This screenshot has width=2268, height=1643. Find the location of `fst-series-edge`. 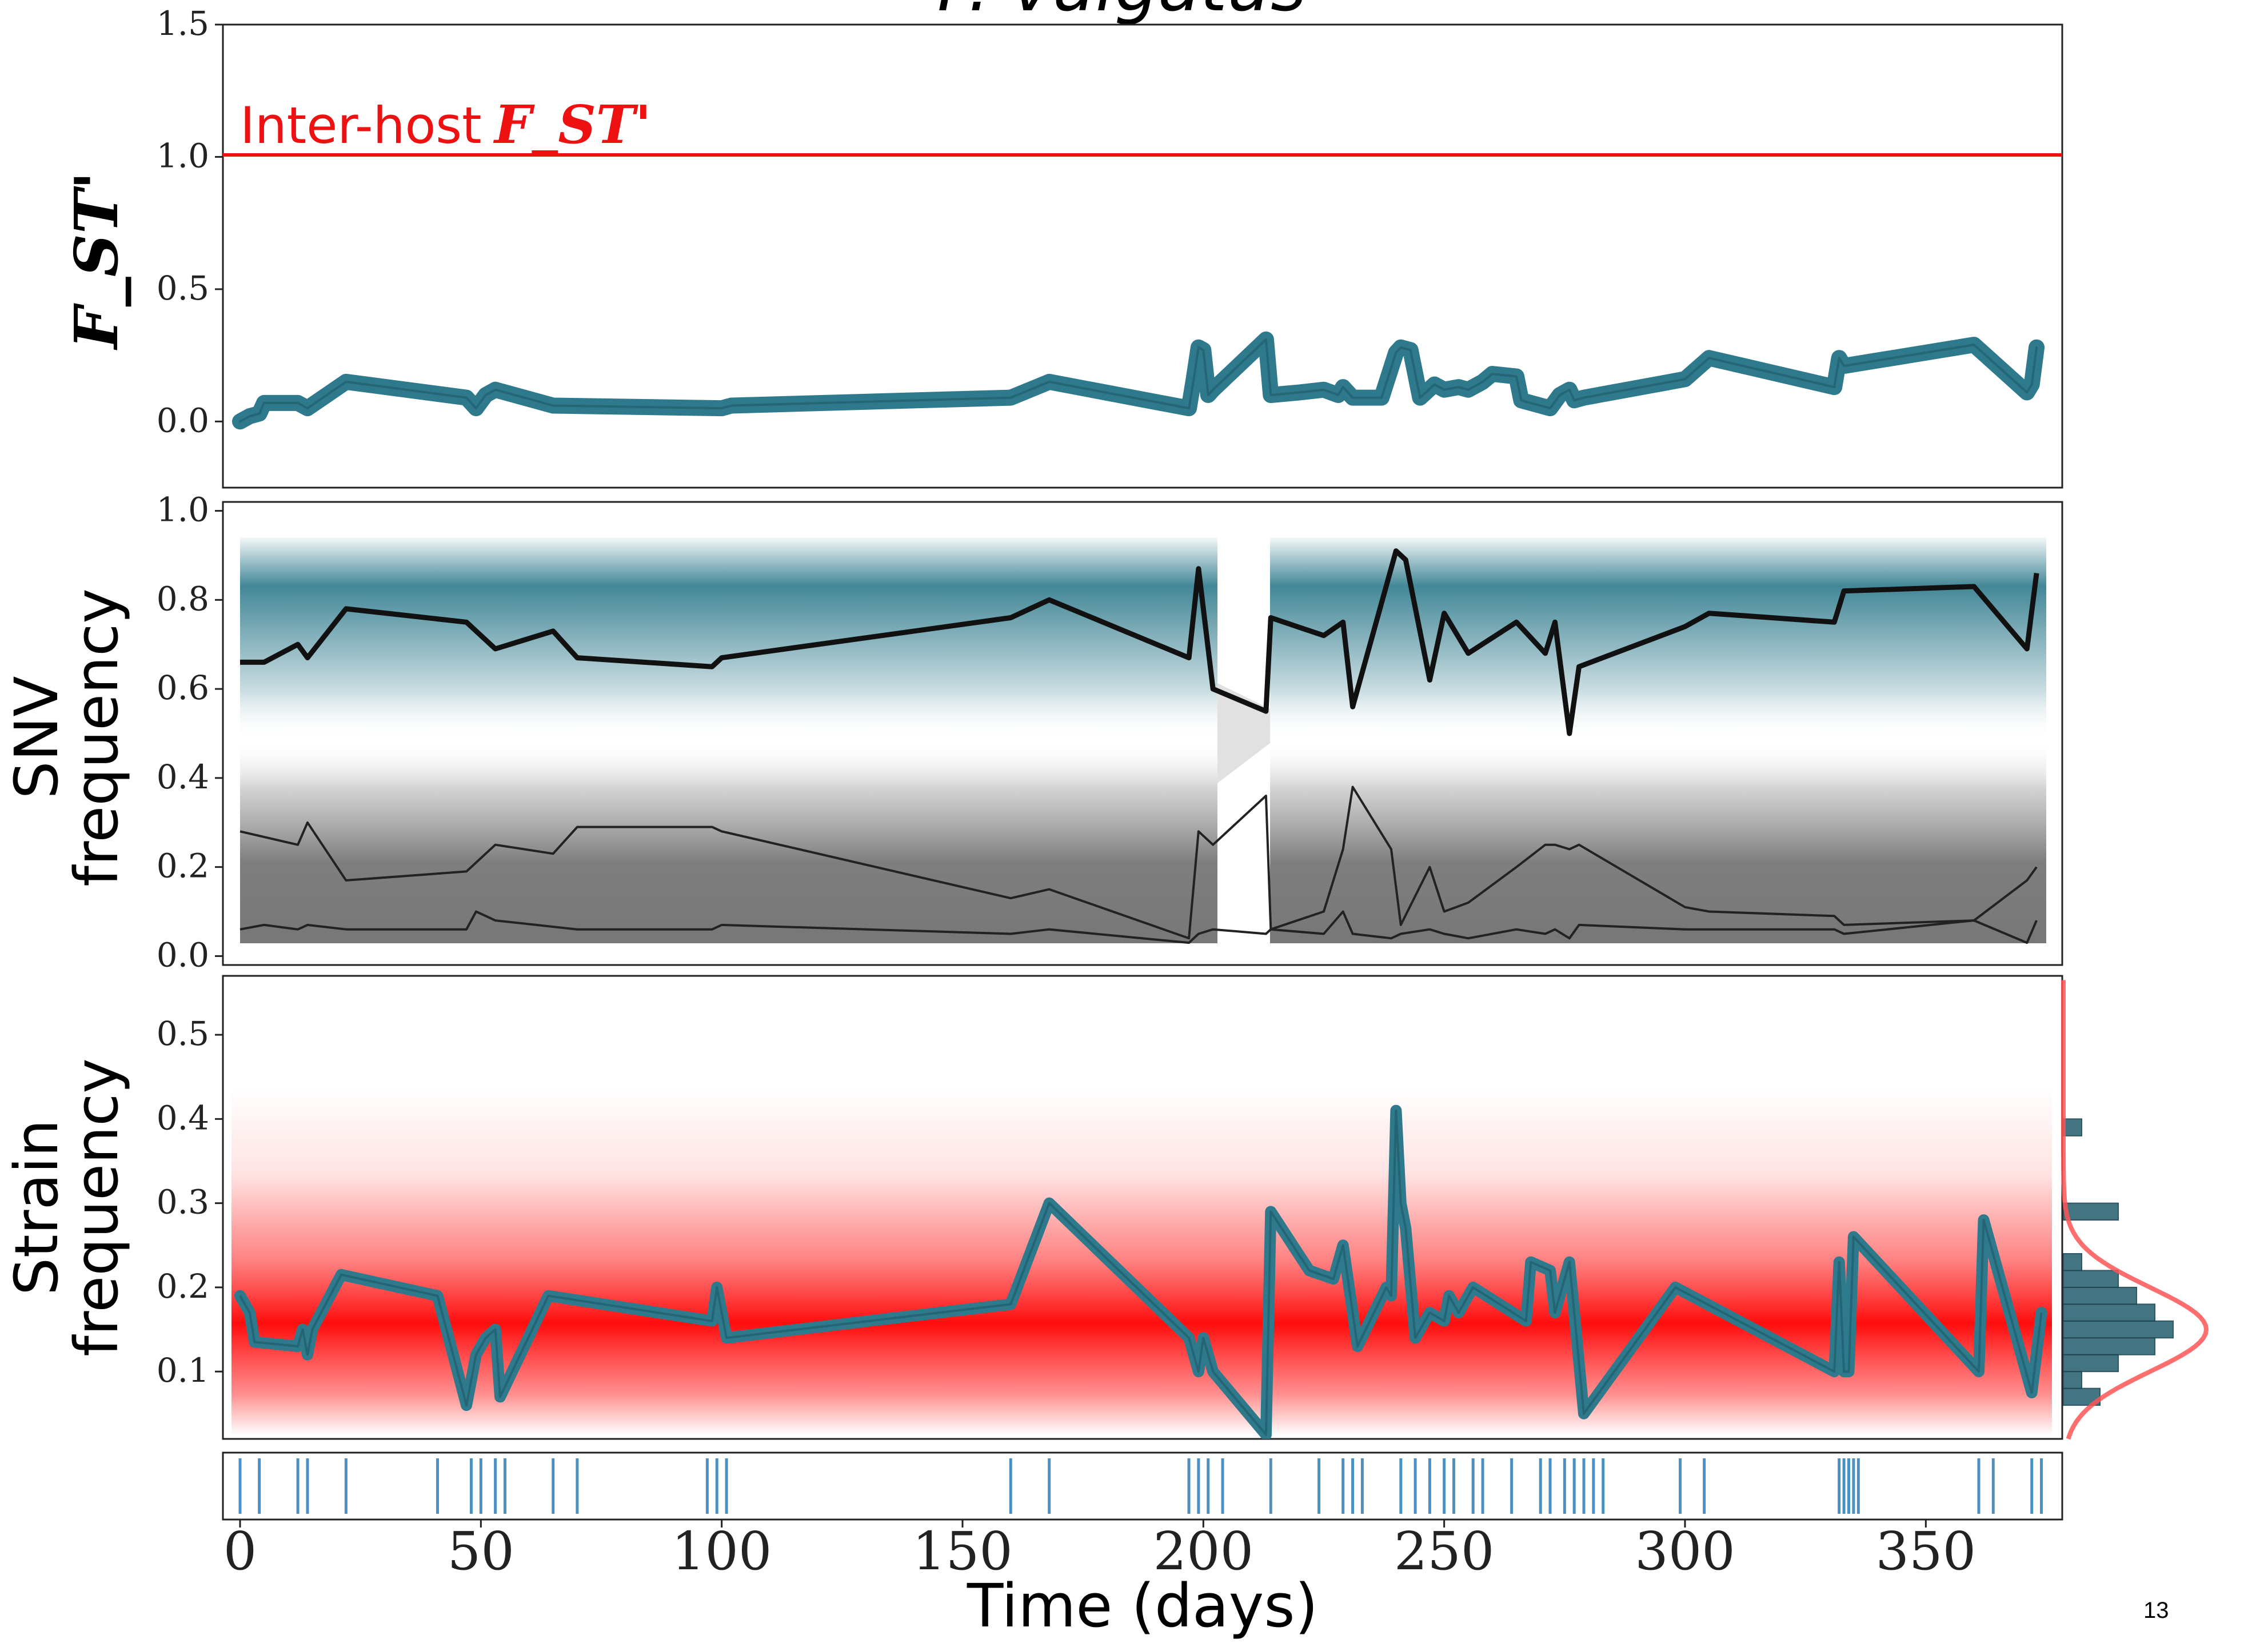

fst-series-edge is located at coordinates (1138, 380).